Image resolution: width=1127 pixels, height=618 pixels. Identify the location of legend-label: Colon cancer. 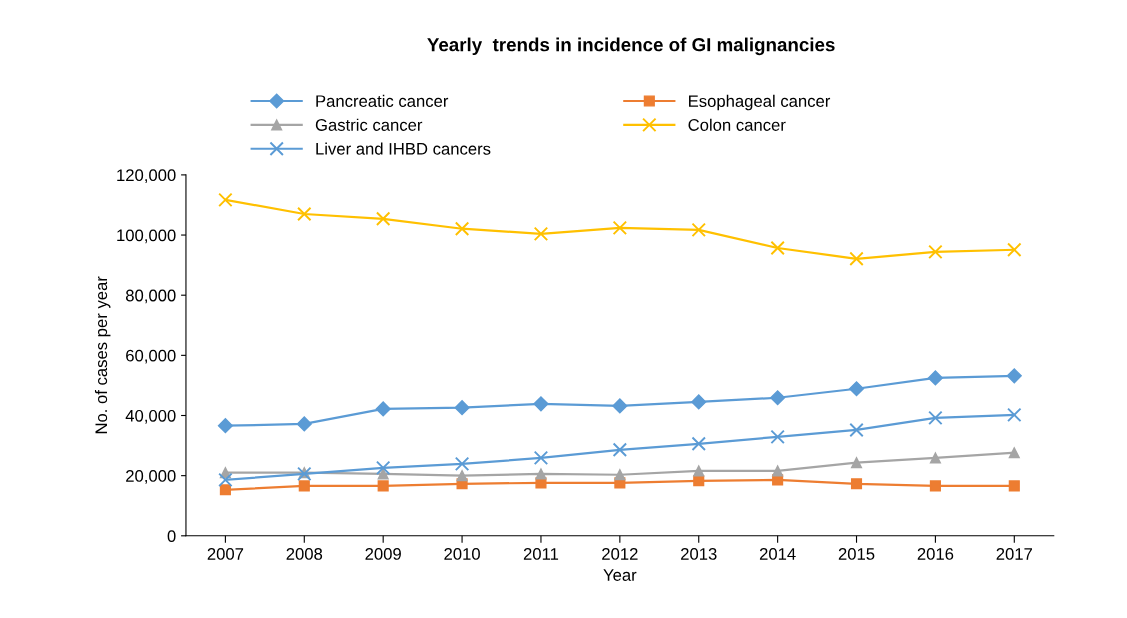
(737, 124).